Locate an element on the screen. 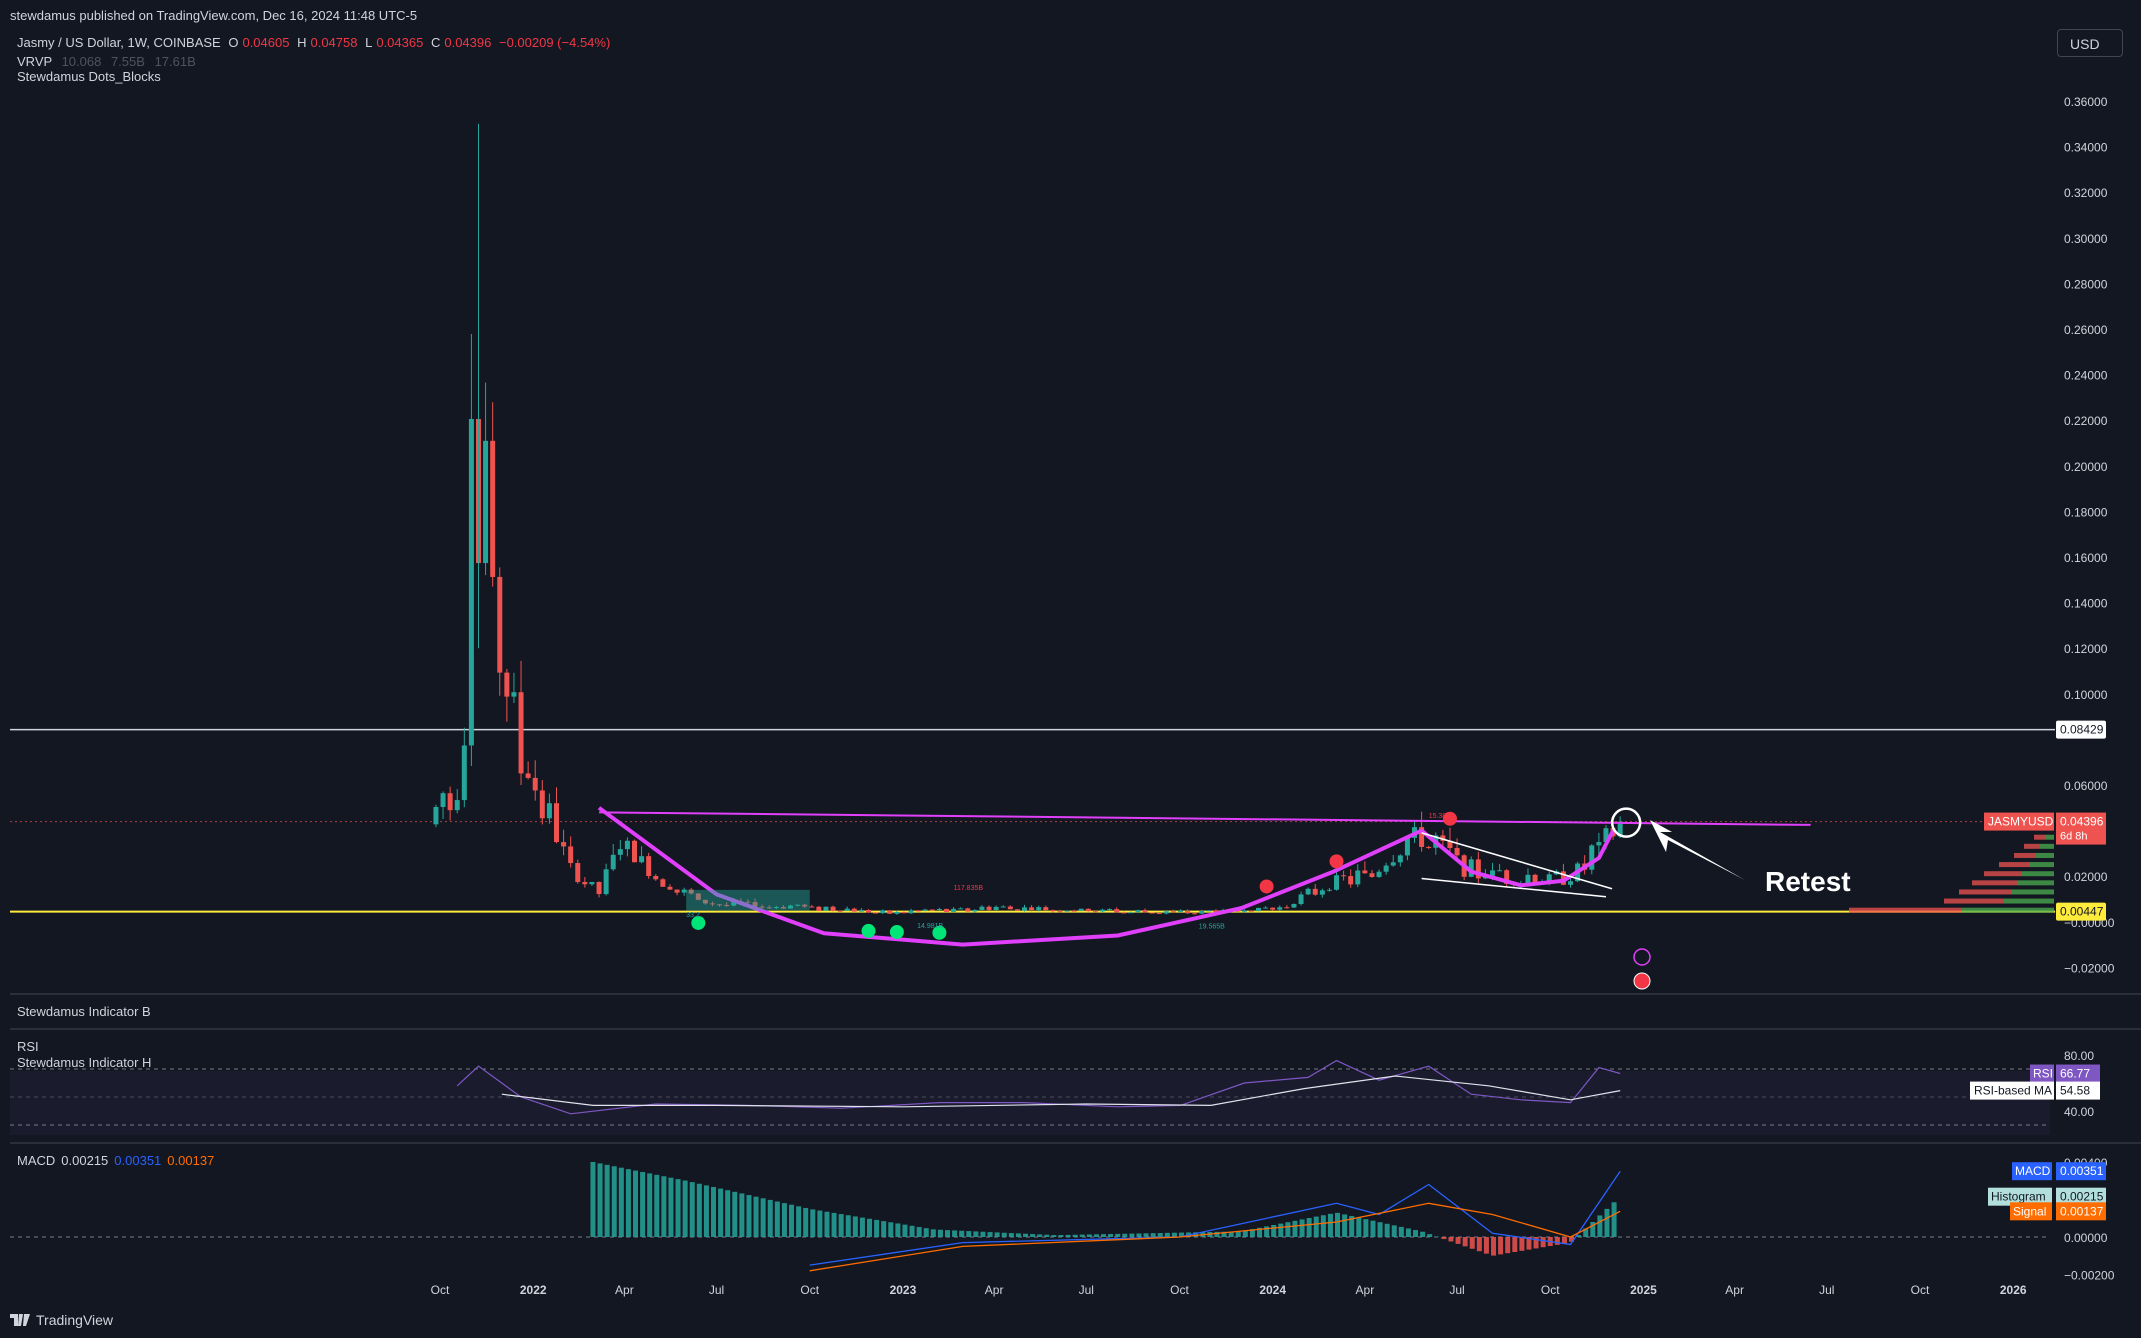 The width and height of the screenshot is (2141, 1338). change-value: −0.00209 (−4.54%) is located at coordinates (554, 42).